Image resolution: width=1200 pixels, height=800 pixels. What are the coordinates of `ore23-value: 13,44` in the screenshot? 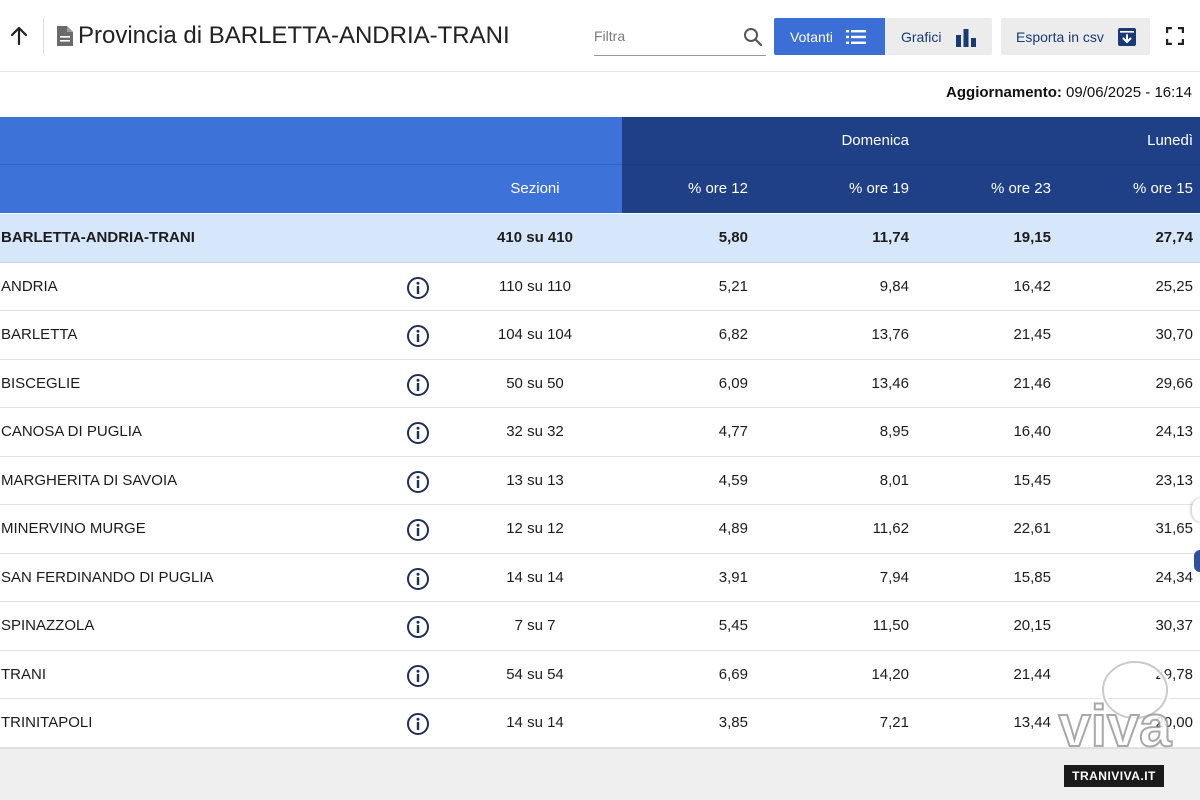 It's located at (1032, 722).